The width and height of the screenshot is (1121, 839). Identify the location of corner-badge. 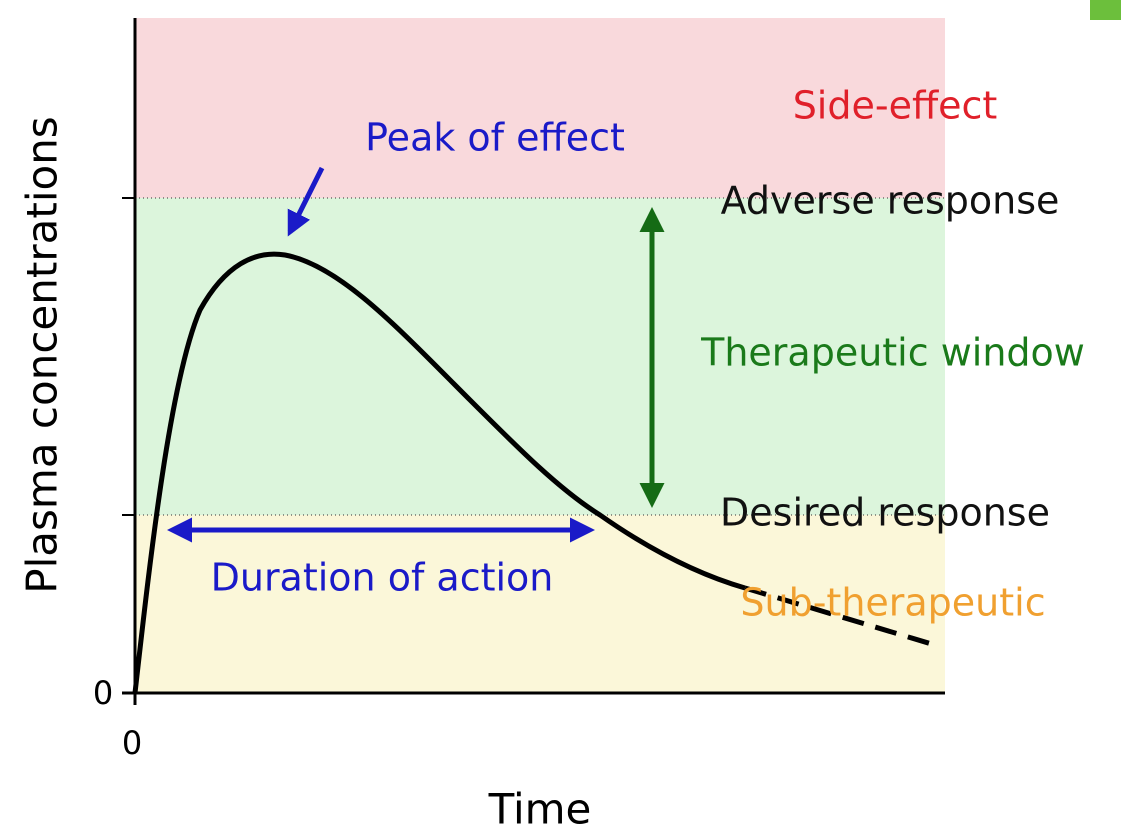
(1105, 10).